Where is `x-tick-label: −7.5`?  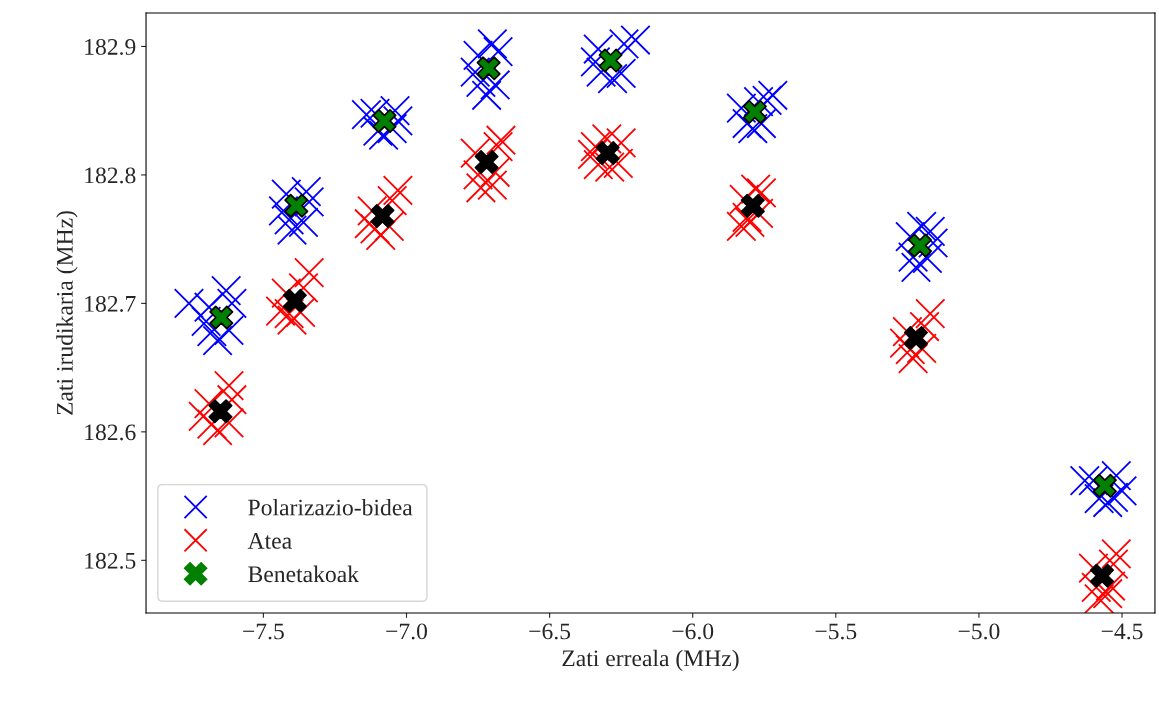
x-tick-label: −7.5 is located at coordinates (263, 631).